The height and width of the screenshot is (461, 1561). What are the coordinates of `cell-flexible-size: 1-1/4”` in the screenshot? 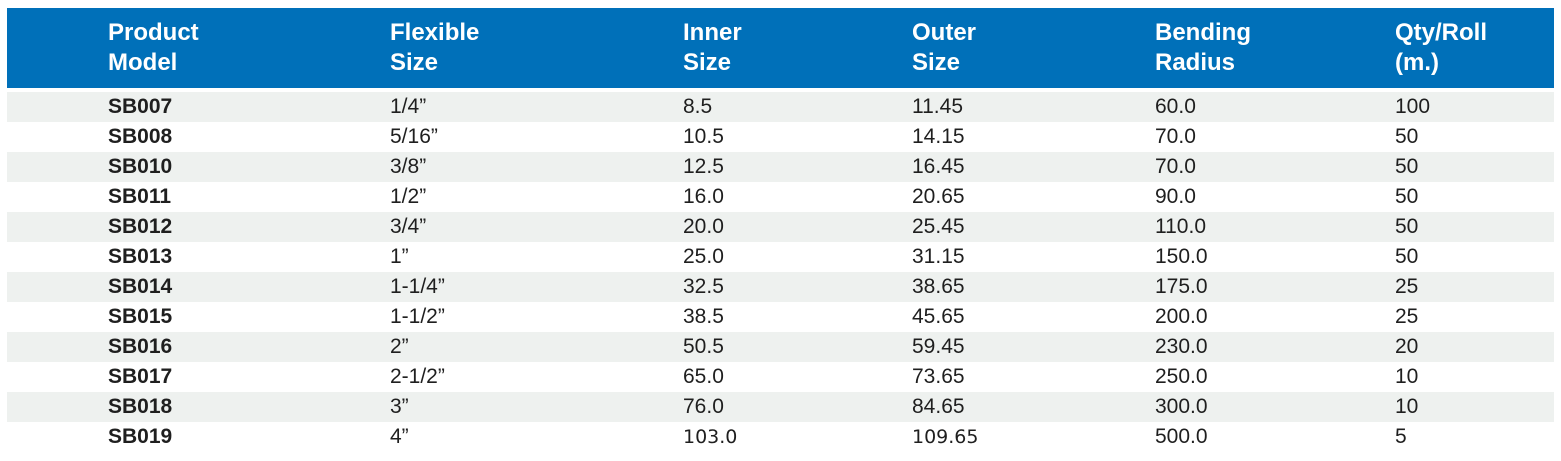 It's located at (417, 286).